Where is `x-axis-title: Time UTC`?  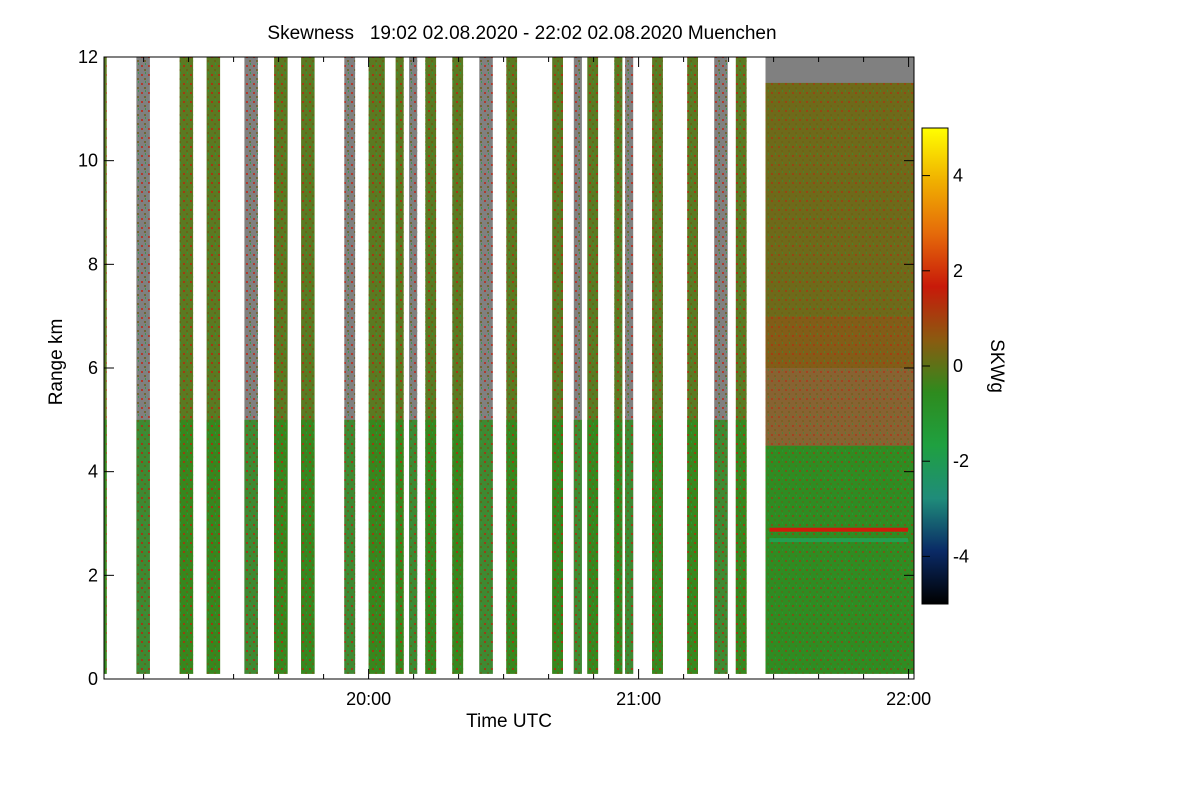
x-axis-title: Time UTC is located at coordinates (509, 721).